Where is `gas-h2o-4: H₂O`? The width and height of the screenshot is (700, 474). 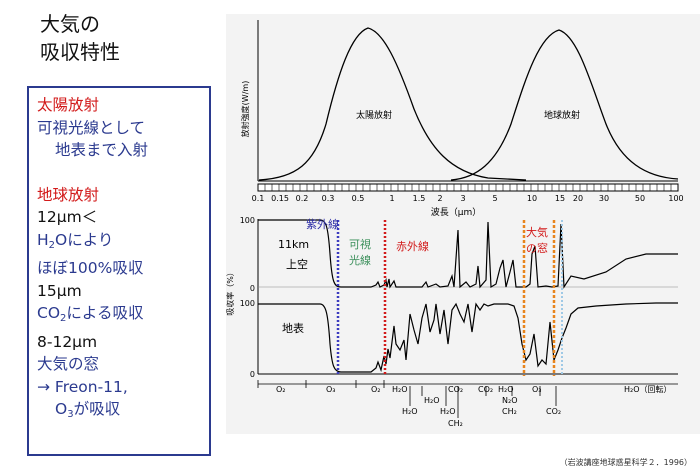
gas-h2o-4: H₂O is located at coordinates (448, 411).